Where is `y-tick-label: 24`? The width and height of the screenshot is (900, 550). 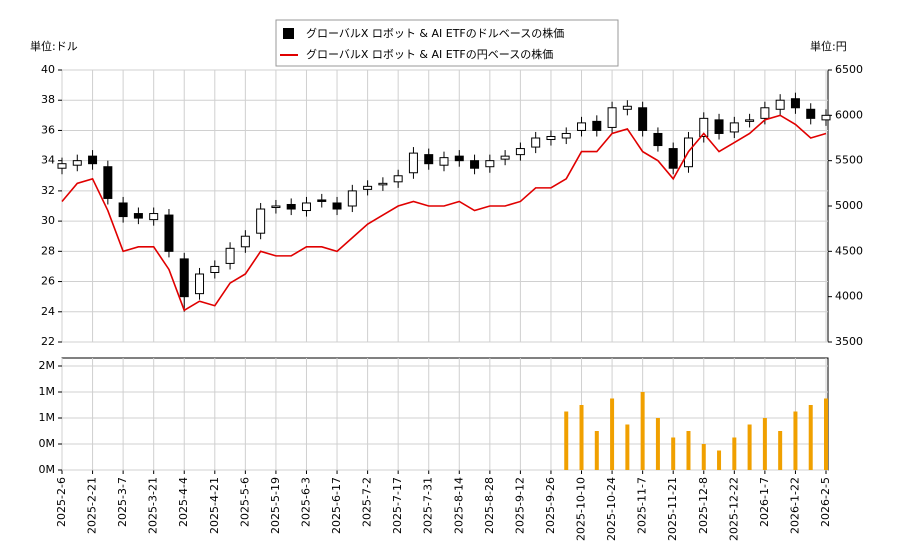
y-tick-label: 24 is located at coordinates (48, 311).